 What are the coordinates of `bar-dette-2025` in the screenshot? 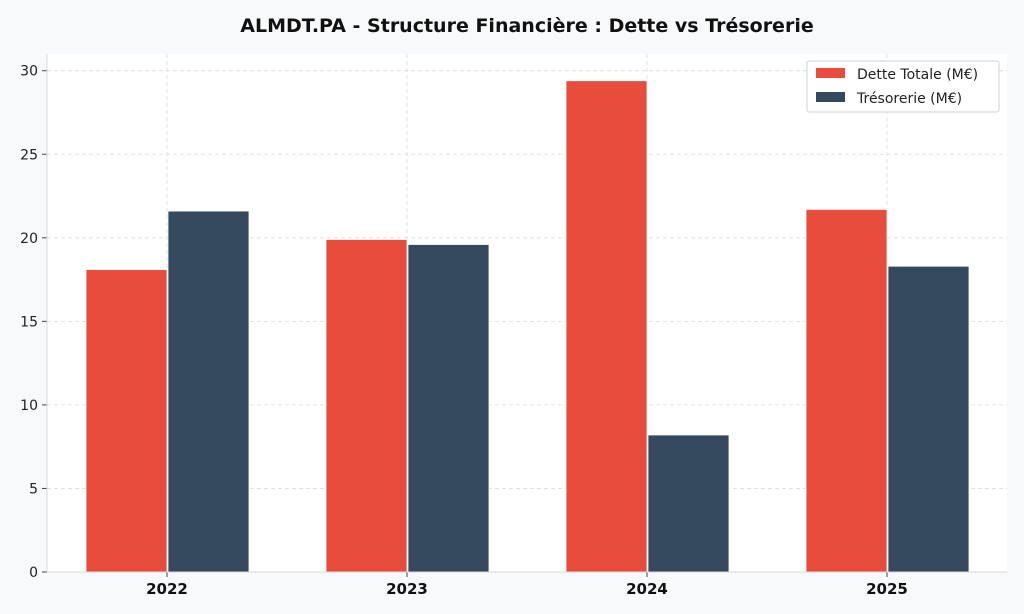 It's located at (846, 390).